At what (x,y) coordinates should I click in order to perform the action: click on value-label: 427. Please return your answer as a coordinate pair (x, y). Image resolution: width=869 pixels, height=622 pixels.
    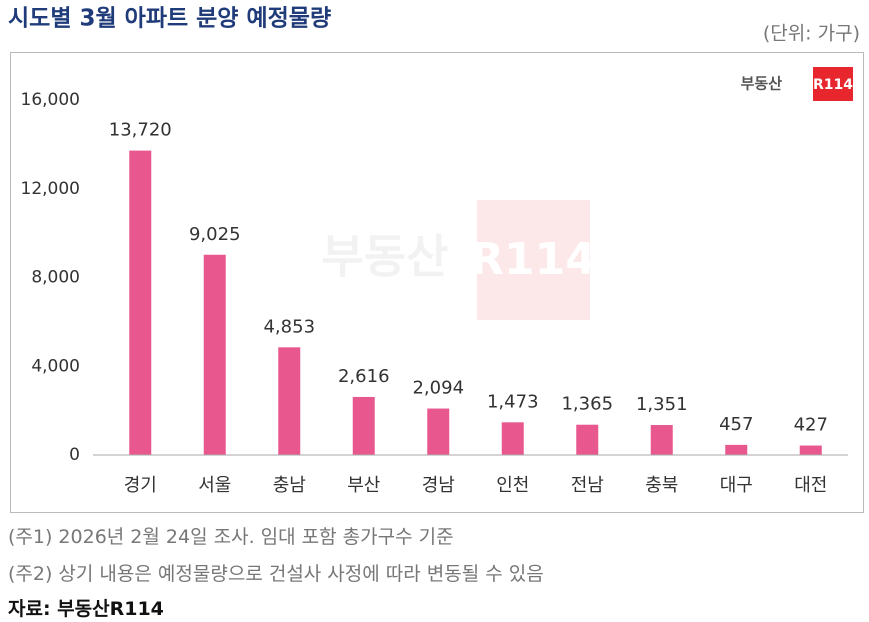
    Looking at the image, I should click on (811, 425).